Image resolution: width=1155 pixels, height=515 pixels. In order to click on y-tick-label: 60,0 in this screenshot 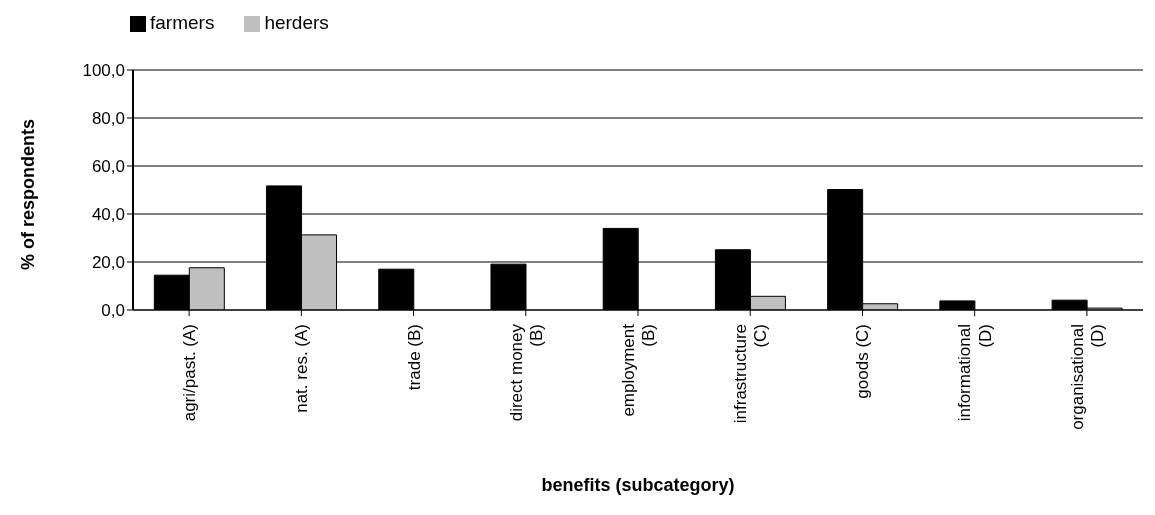, I will do `click(108, 167)`.